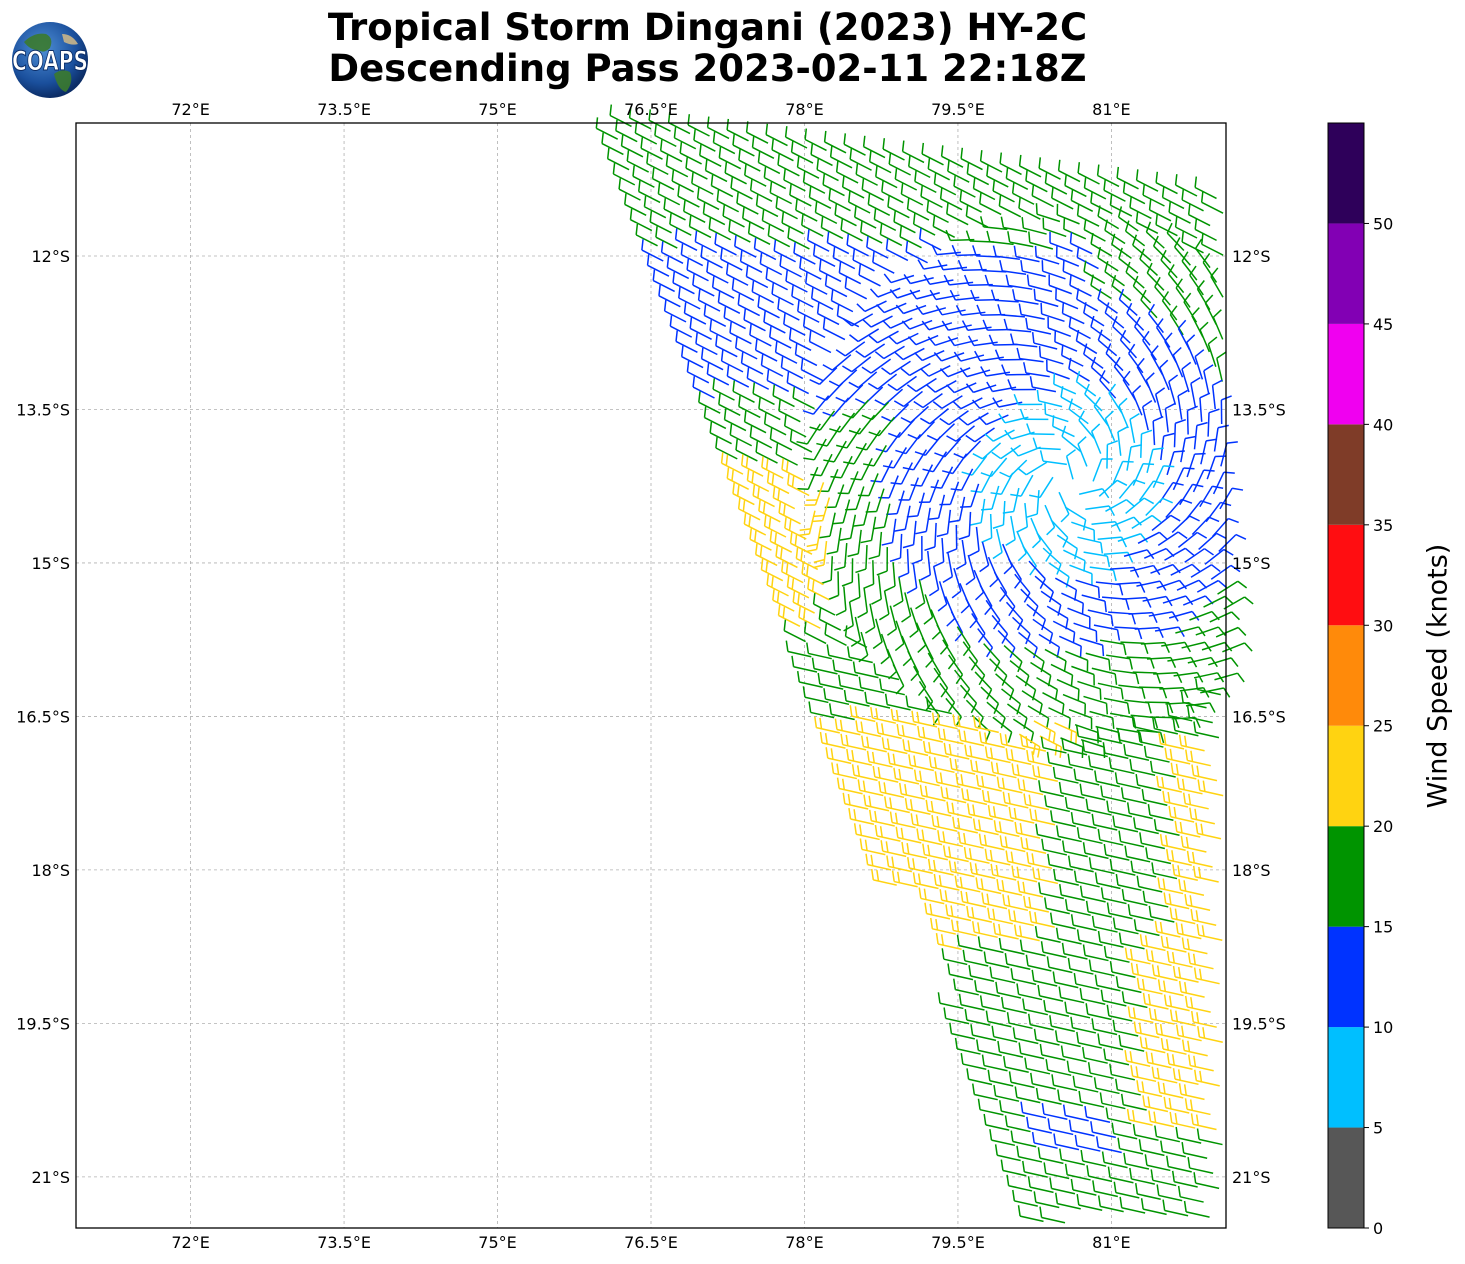 The height and width of the screenshot is (1264, 1465). I want to click on y-tick-label-right: 21°S, so click(1251, 1177).